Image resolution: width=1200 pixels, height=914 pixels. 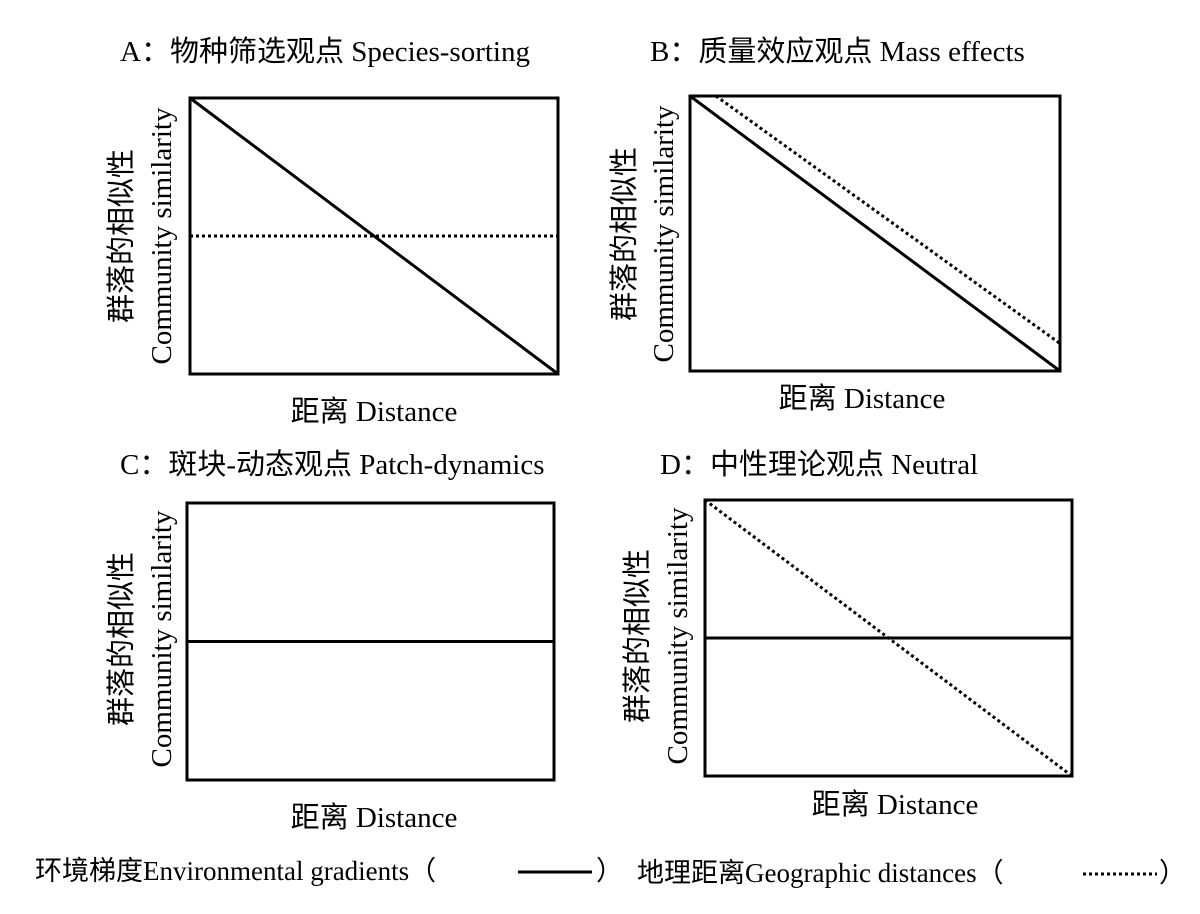 I want to click on panel-c-ylabel-en: Community similarity, so click(x=162, y=638).